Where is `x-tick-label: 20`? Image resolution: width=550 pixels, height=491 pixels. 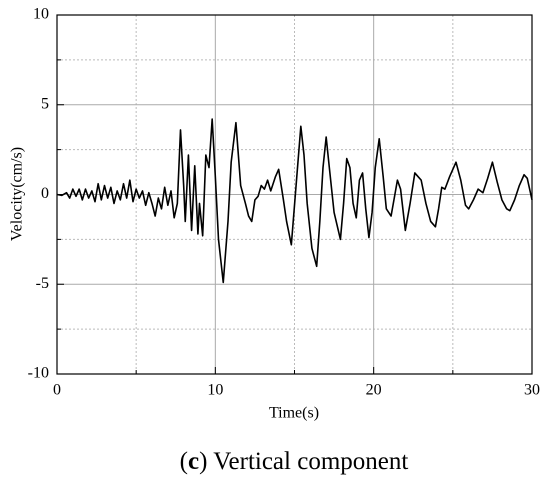 x-tick-label: 20 is located at coordinates (374, 390).